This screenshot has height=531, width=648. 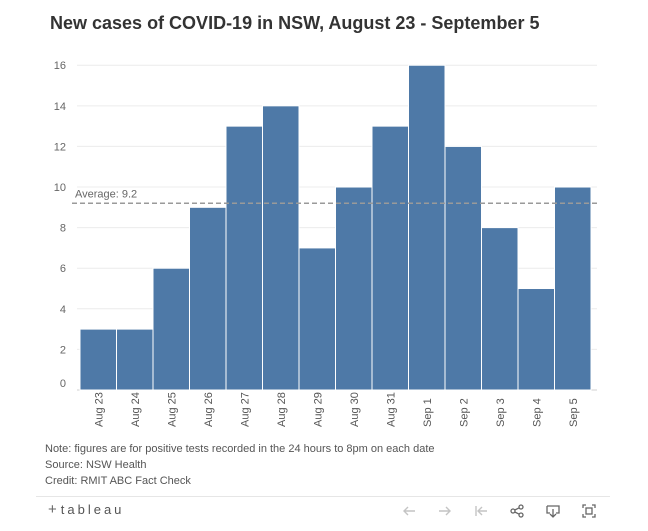 I want to click on x-tick-label: Aug 24, so click(x=136, y=409).